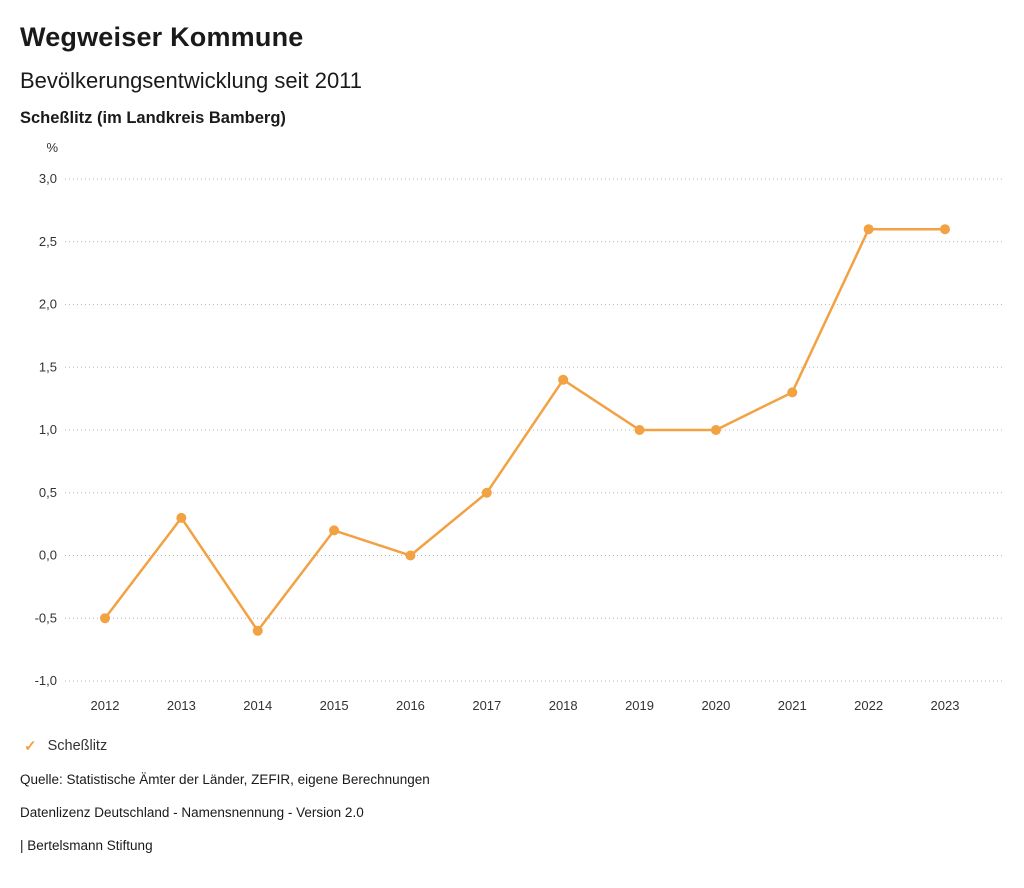 The width and height of the screenshot is (1024, 888). I want to click on x-axis-tick-label: 2019, so click(639, 705).